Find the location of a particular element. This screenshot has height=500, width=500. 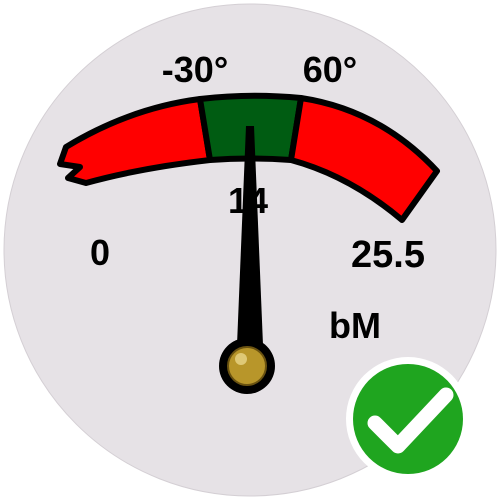

unit-label: bM is located at coordinates (355, 325).